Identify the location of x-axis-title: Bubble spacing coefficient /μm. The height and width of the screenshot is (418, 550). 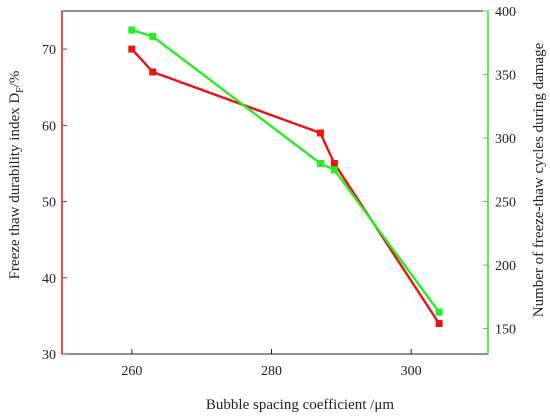
(300, 405).